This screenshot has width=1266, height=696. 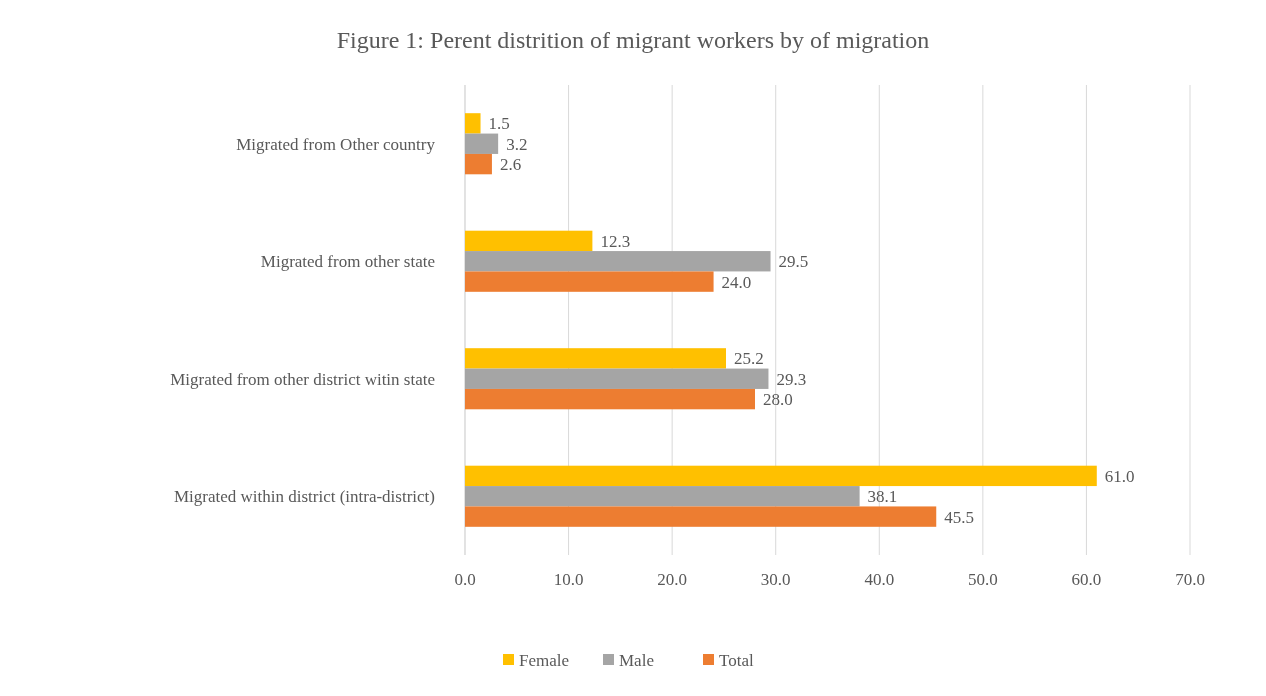 I want to click on data-label: 29.5, so click(x=793, y=262).